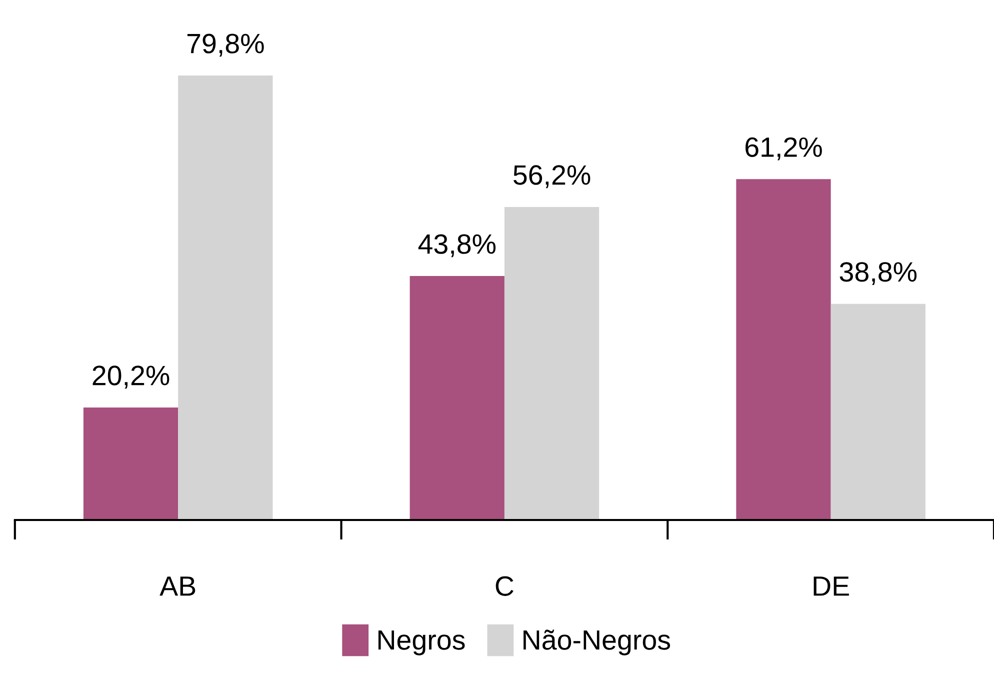 Image resolution: width=994 pixels, height=677 pixels. I want to click on data-label: 20,2%, so click(131, 377).